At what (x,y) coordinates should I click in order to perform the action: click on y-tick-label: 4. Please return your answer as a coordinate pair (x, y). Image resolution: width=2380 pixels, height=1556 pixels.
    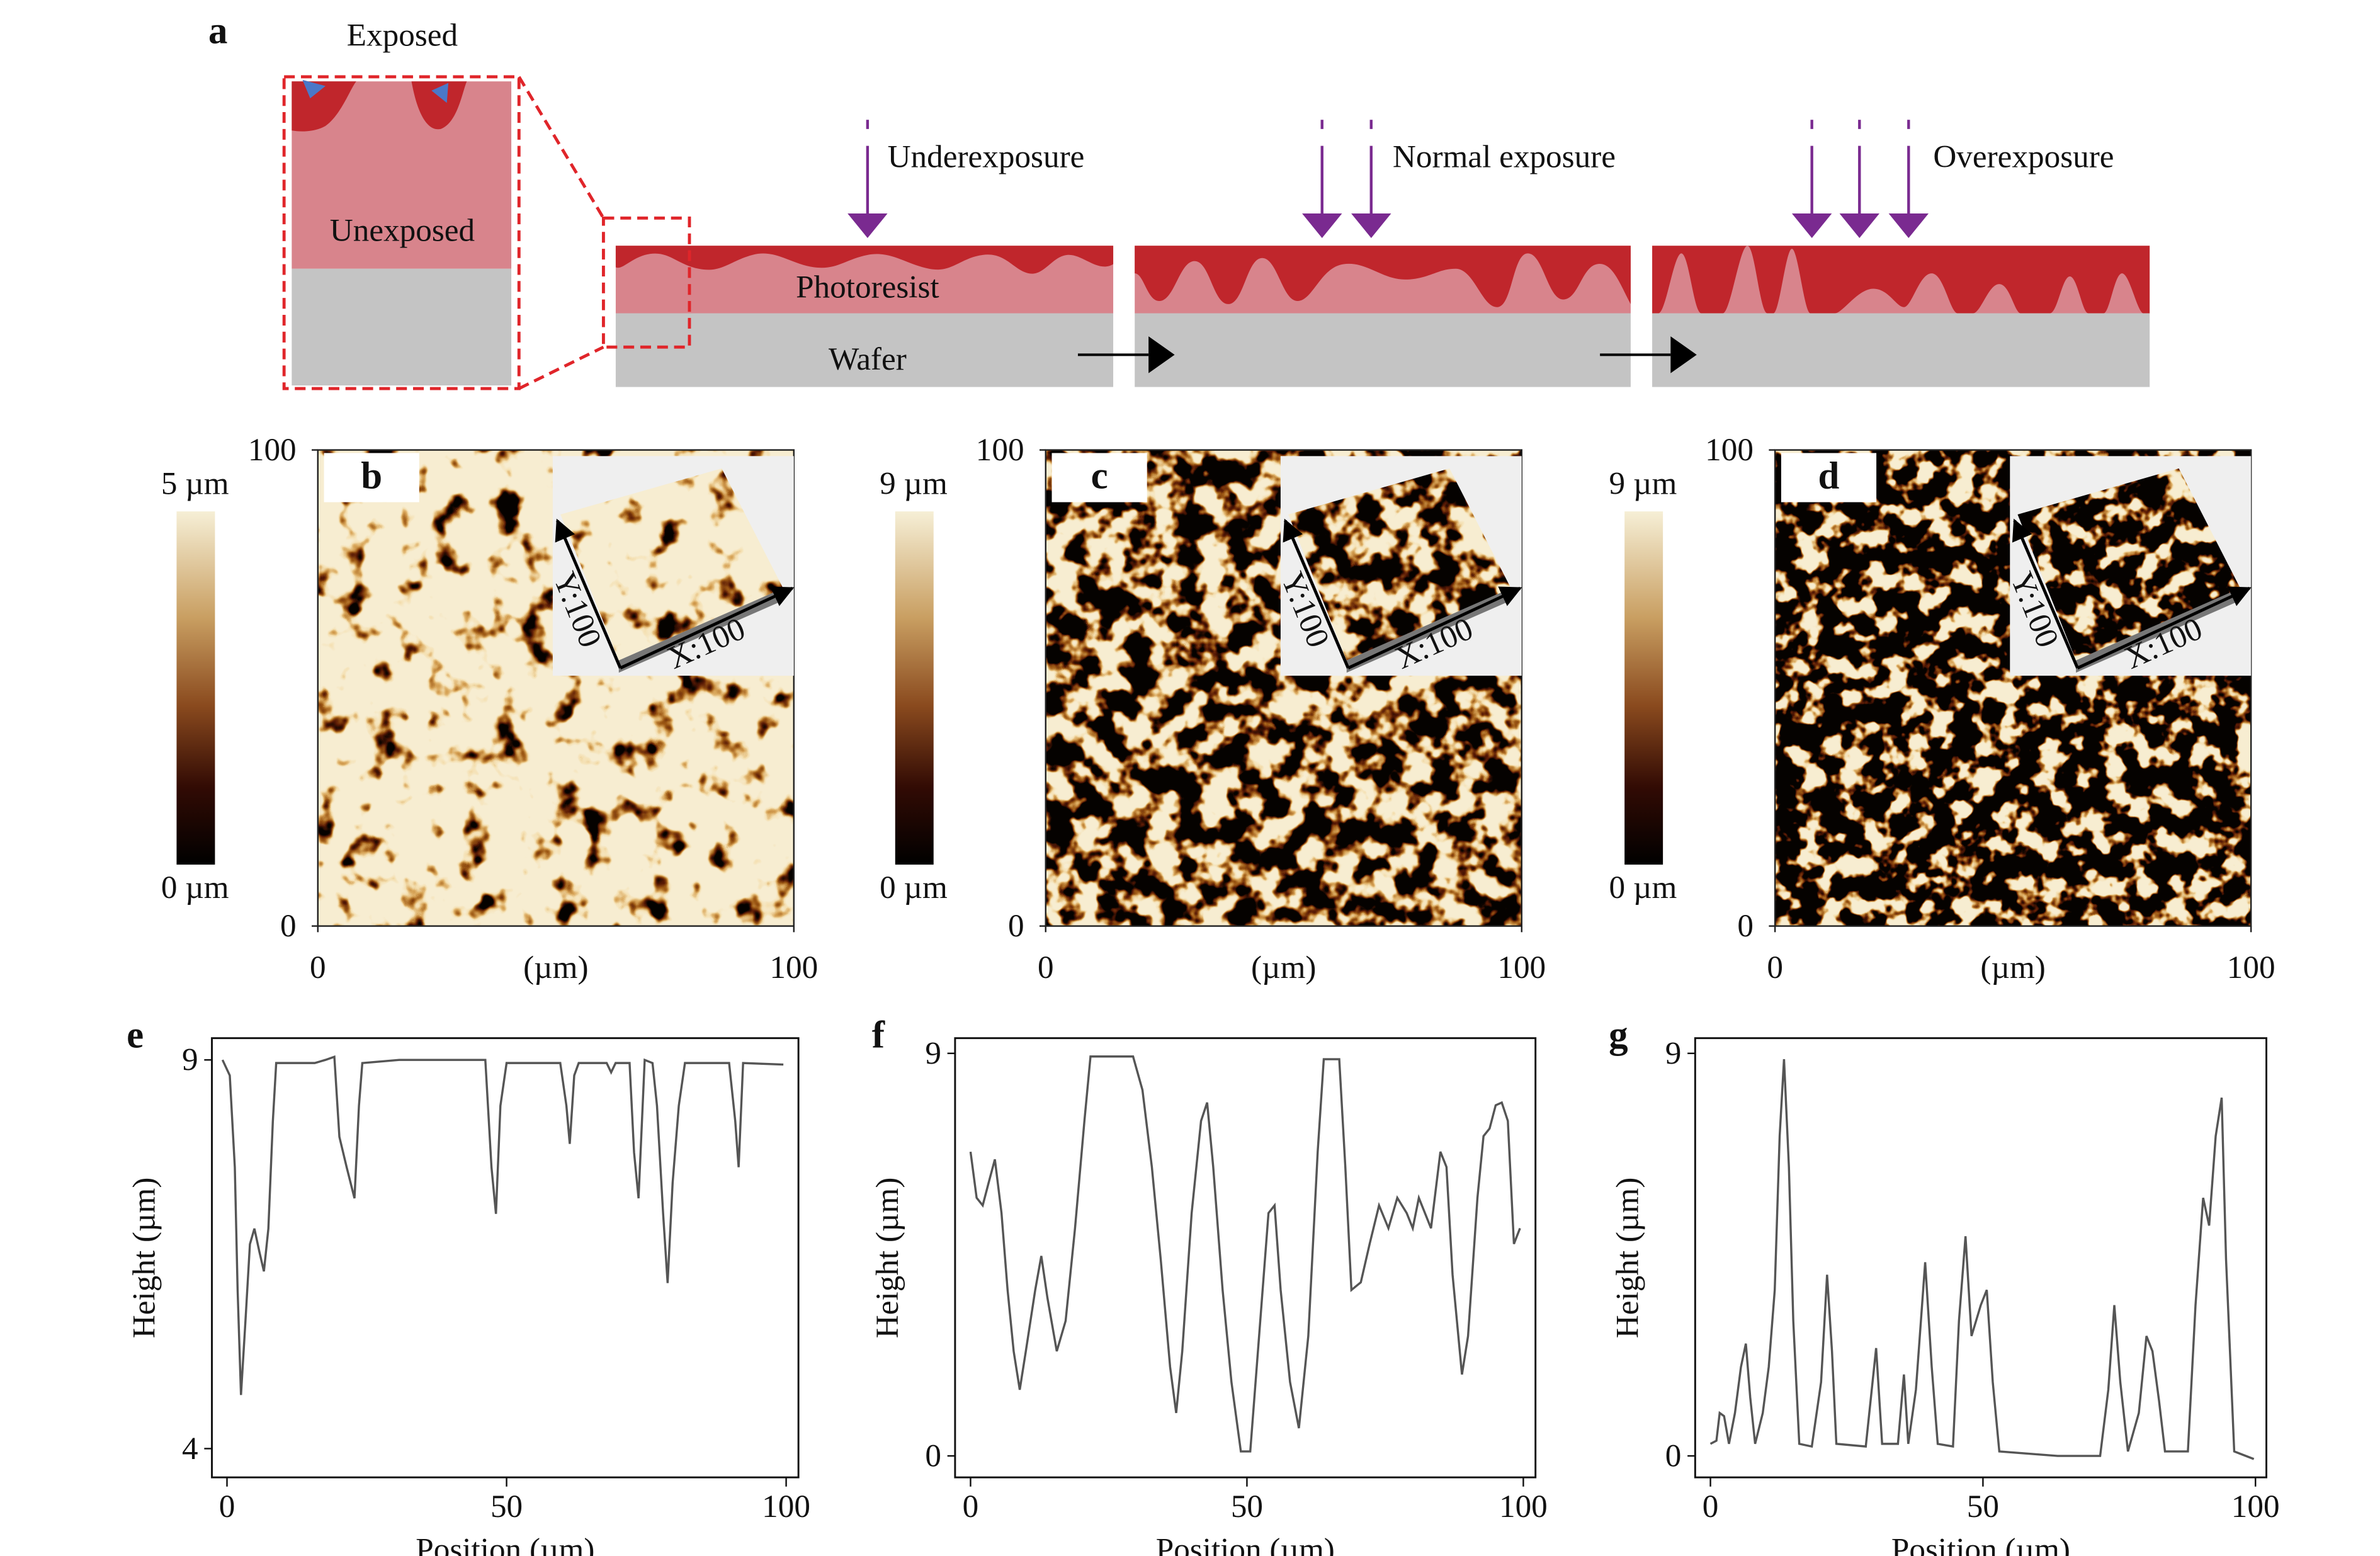
    Looking at the image, I should click on (190, 1449).